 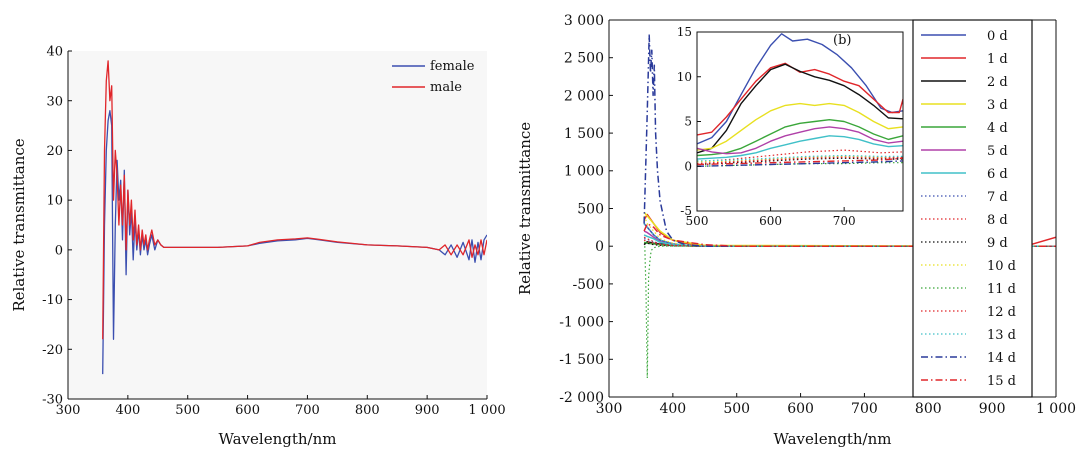 I want to click on inset-series-3-d, so click(x=800, y=126).